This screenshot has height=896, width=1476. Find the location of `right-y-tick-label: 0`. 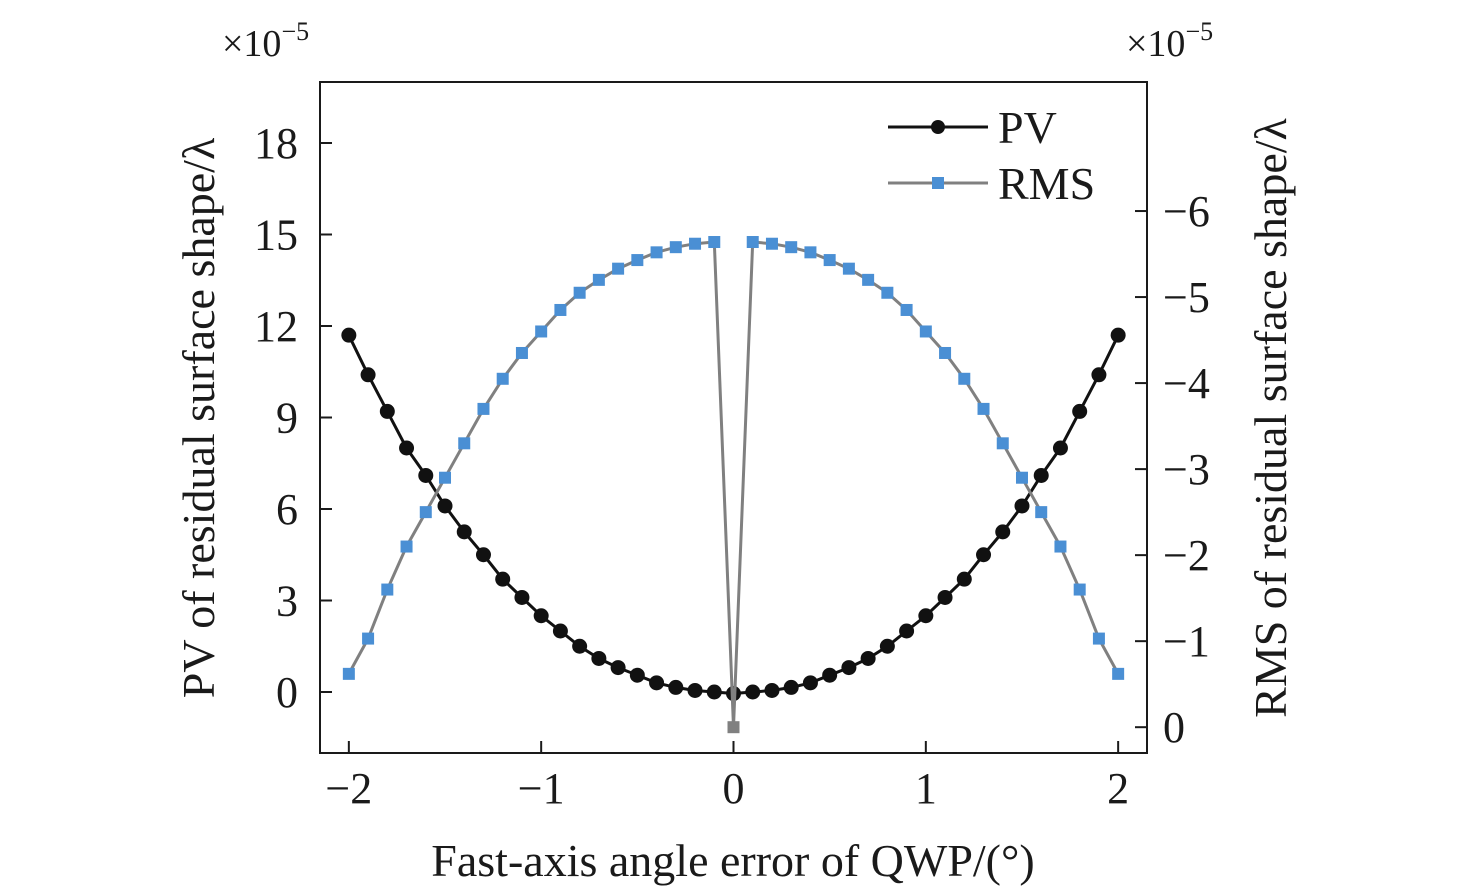

right-y-tick-label: 0 is located at coordinates (1174, 727).